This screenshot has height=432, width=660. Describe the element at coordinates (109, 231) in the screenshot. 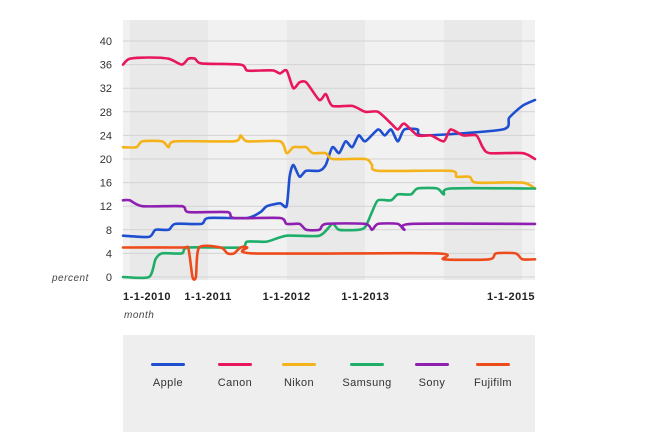

I see `y-tick-label: 8` at that location.